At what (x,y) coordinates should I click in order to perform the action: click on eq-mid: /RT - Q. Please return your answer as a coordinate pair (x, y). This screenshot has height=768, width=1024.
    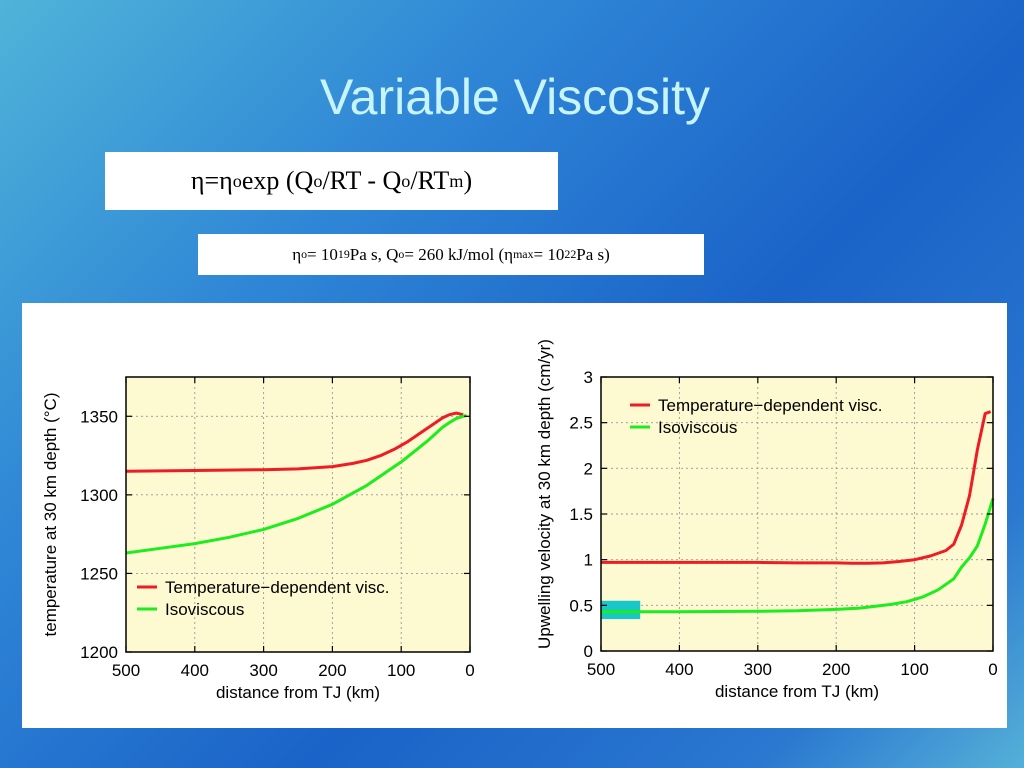
    Looking at the image, I should click on (362, 180).